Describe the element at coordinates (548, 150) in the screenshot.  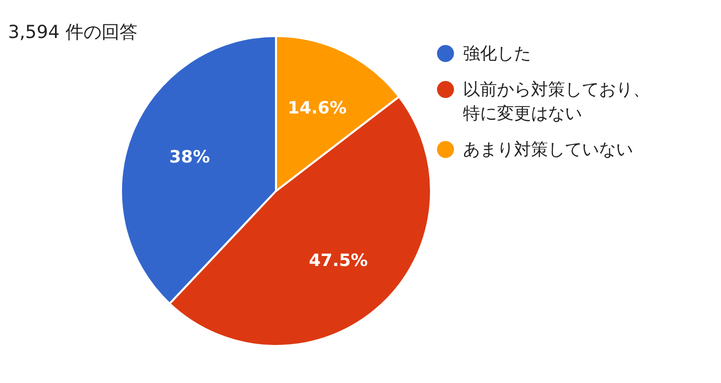
I see `legend-label: あまり対策していない` at that location.